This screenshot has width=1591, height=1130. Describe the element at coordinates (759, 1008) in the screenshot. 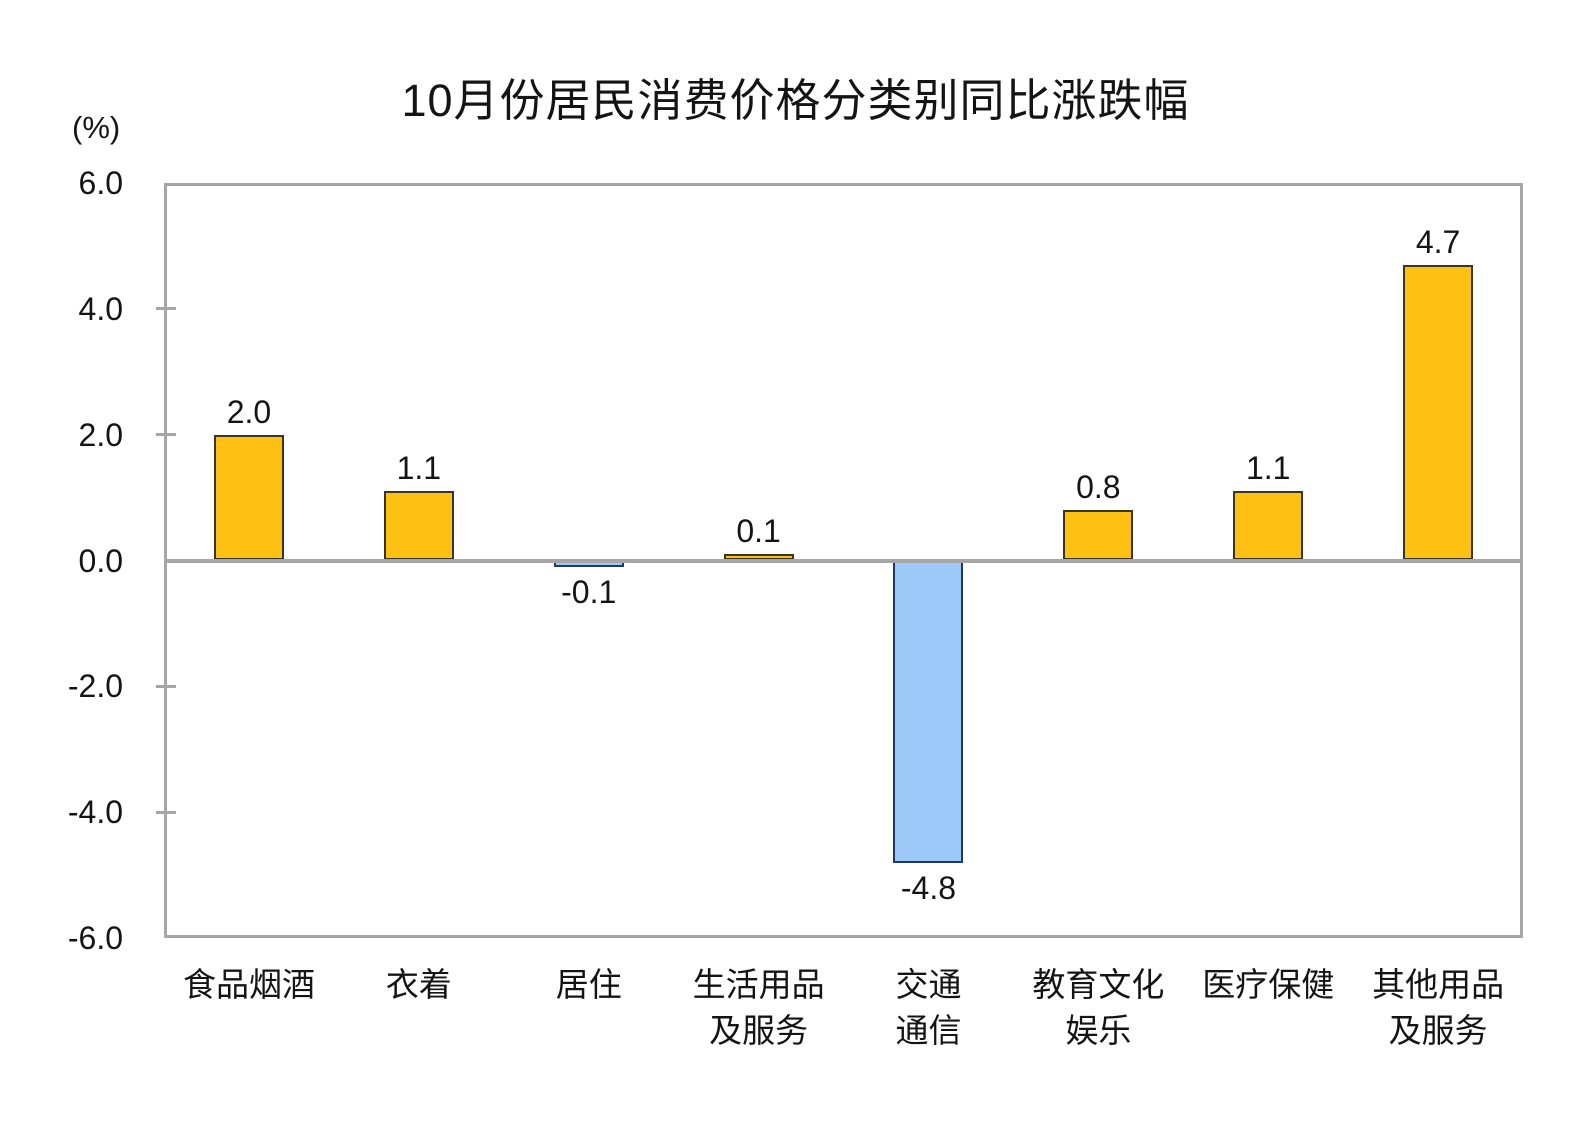

I see `x-category-label: 生活用品 及服务` at that location.